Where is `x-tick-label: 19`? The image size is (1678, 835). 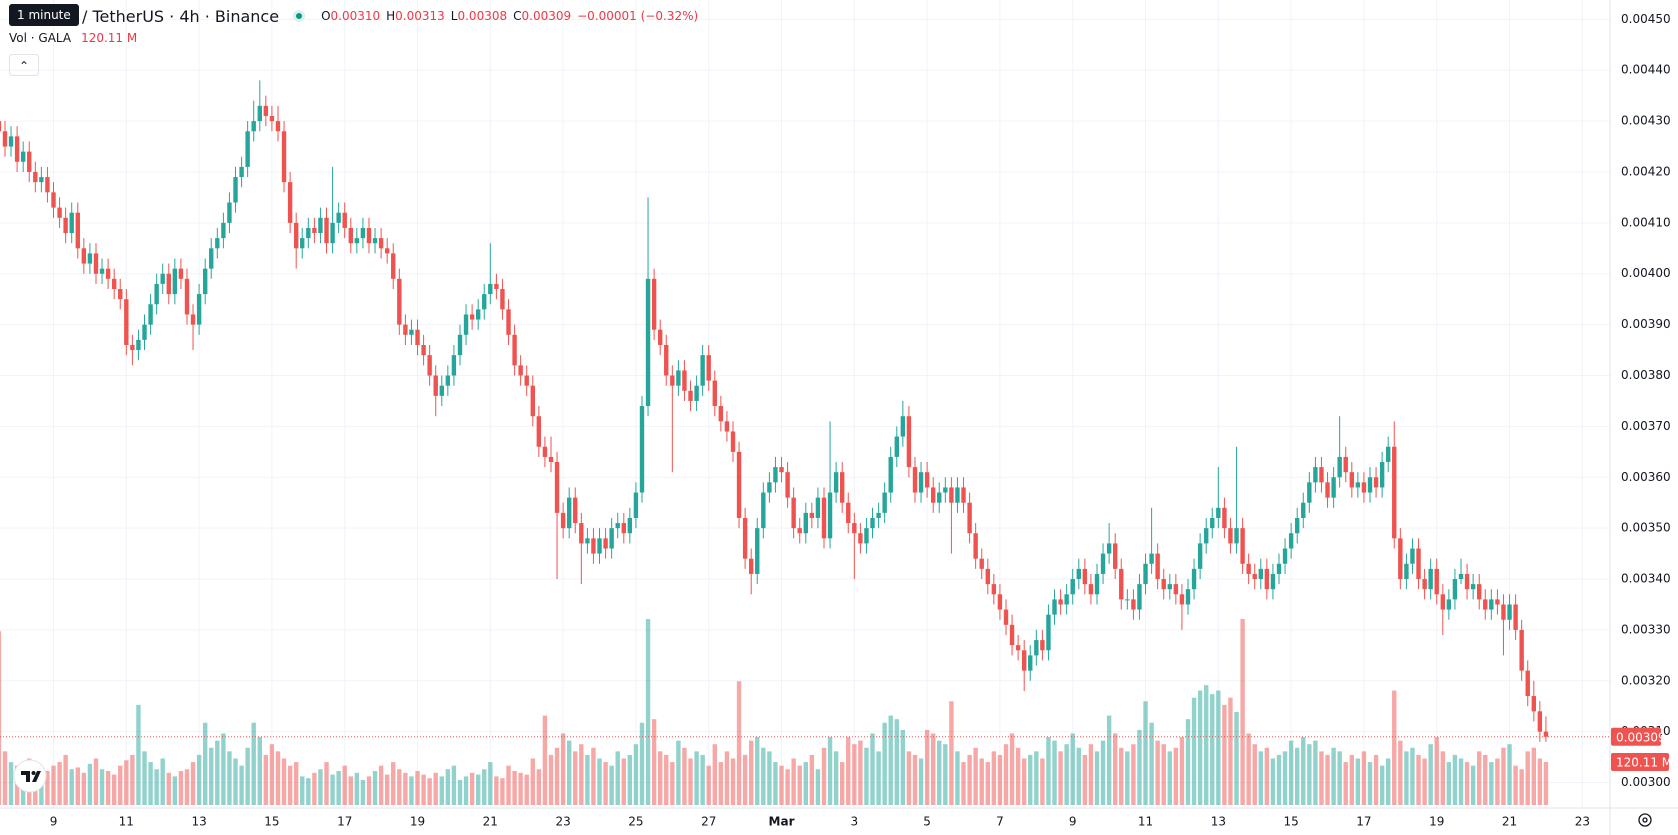 x-tick-label: 19 is located at coordinates (417, 822).